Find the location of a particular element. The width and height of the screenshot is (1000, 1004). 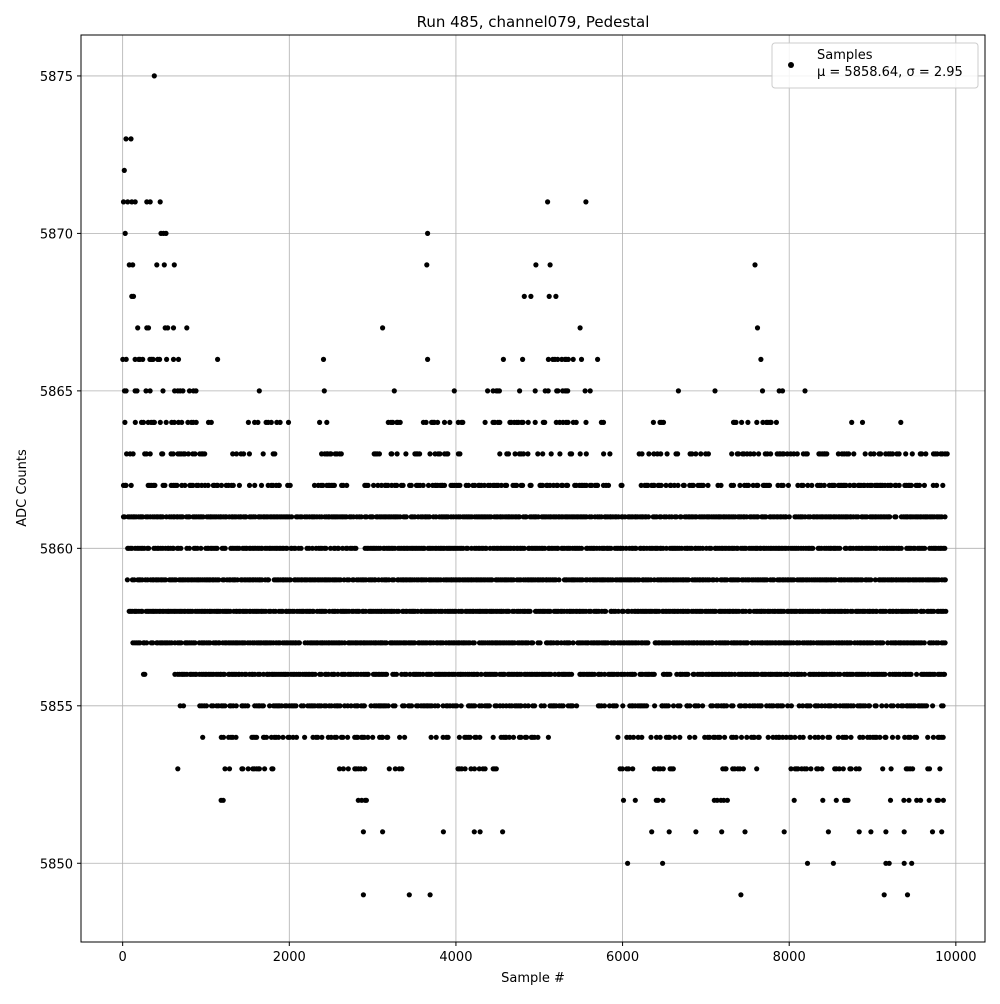

y-tick-label: 5875 is located at coordinates (56, 77).